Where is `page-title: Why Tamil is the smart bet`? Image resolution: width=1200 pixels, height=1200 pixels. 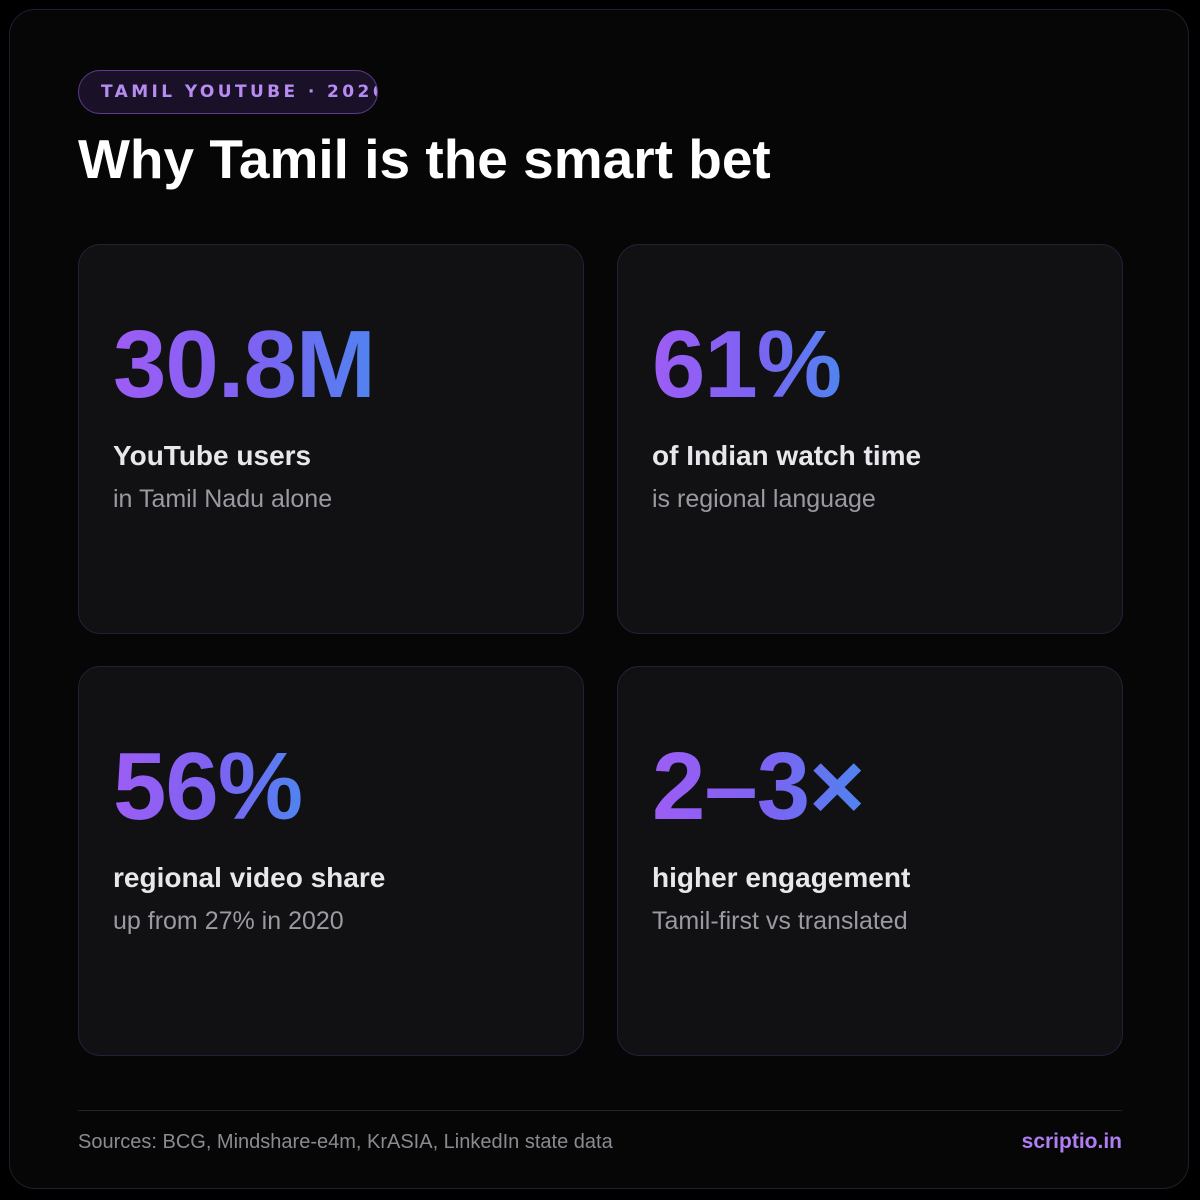 page-title: Why Tamil is the smart bet is located at coordinates (424, 159).